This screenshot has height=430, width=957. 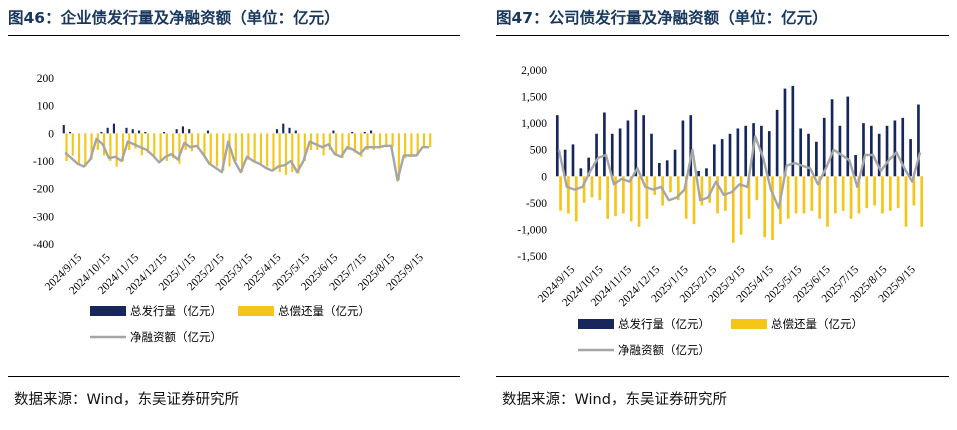 I want to click on net-financing-line, so click(x=246, y=159).